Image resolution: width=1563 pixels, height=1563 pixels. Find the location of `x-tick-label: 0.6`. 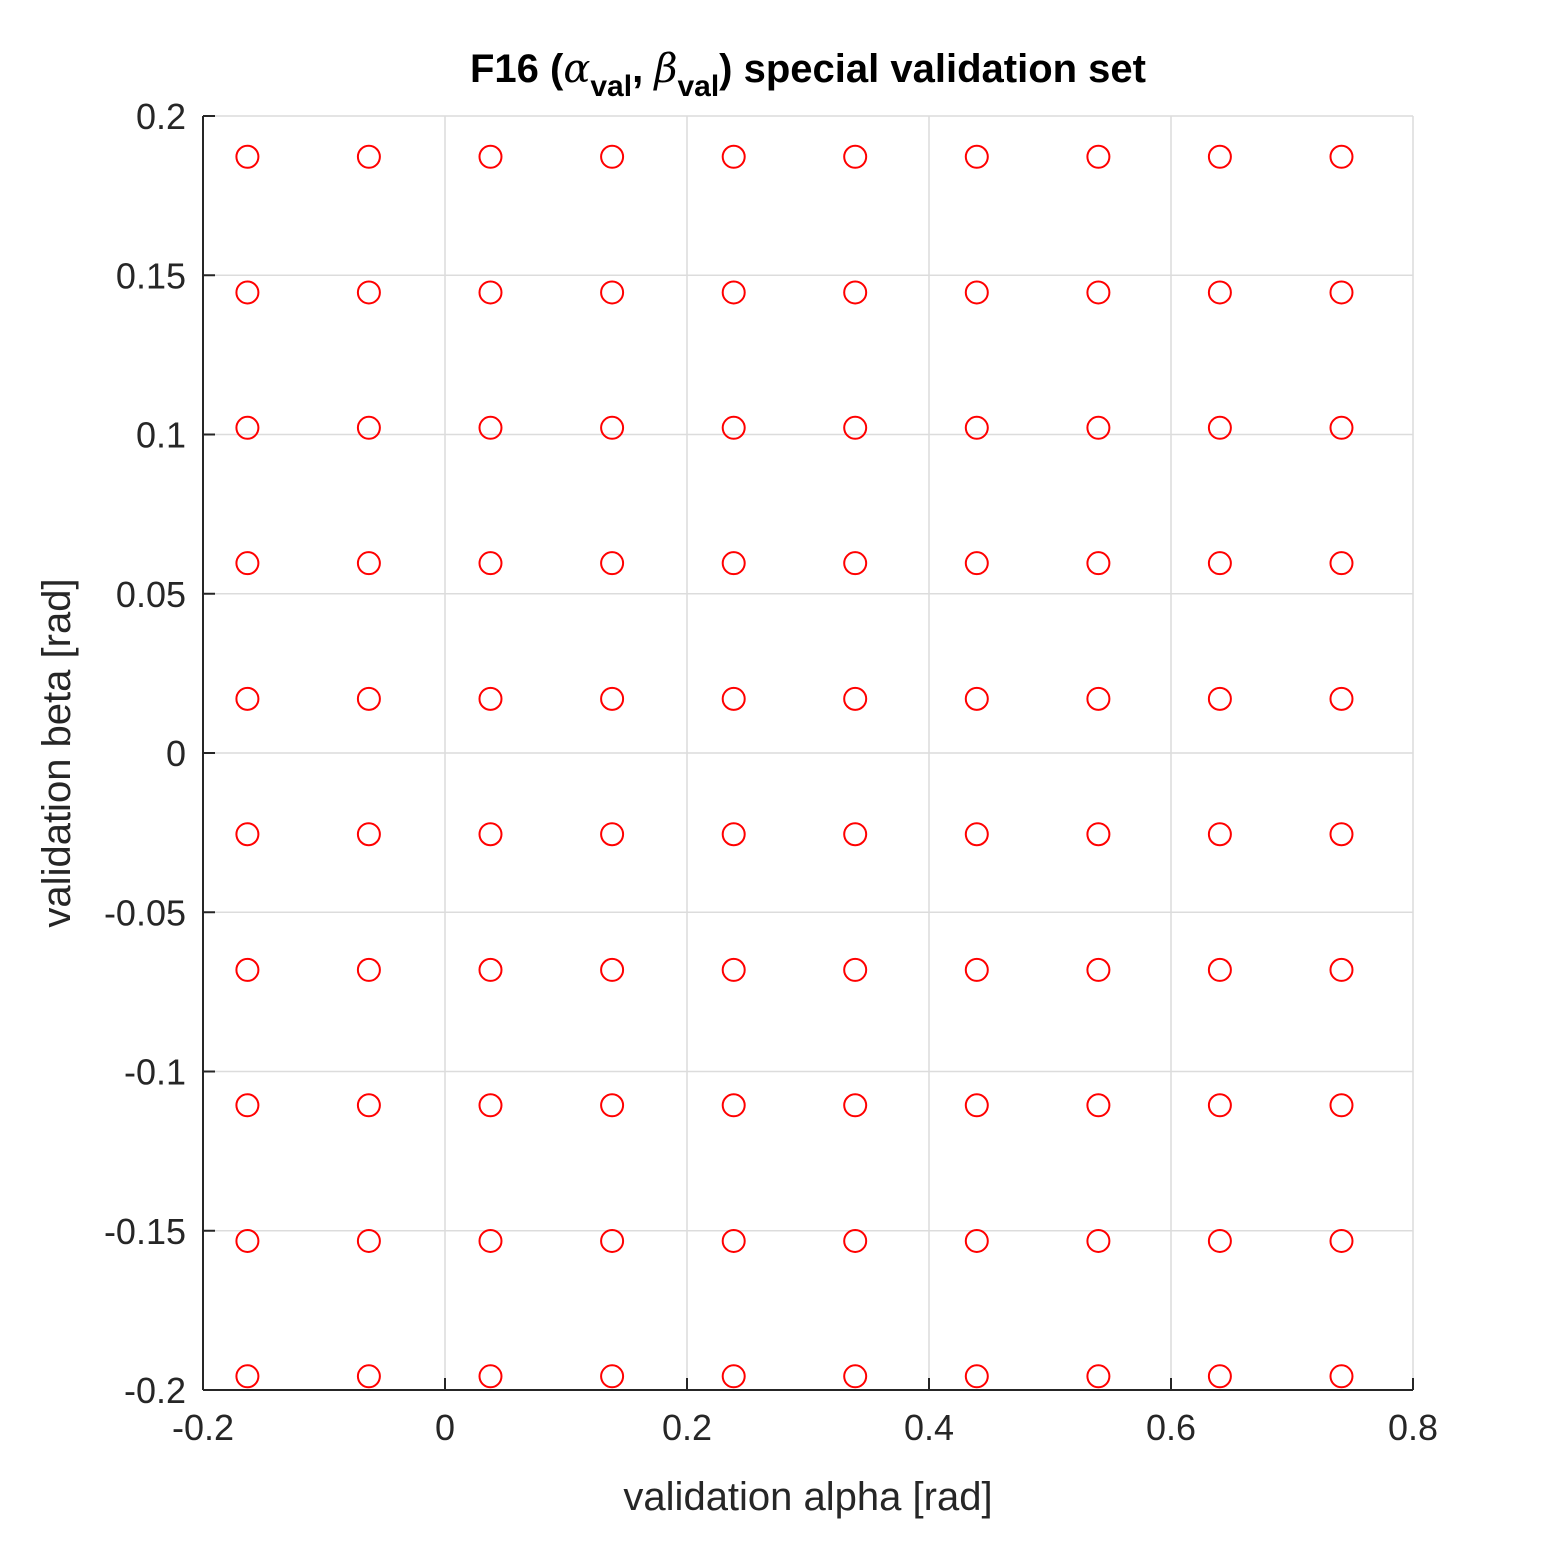

x-tick-label: 0.6 is located at coordinates (1171, 1427).